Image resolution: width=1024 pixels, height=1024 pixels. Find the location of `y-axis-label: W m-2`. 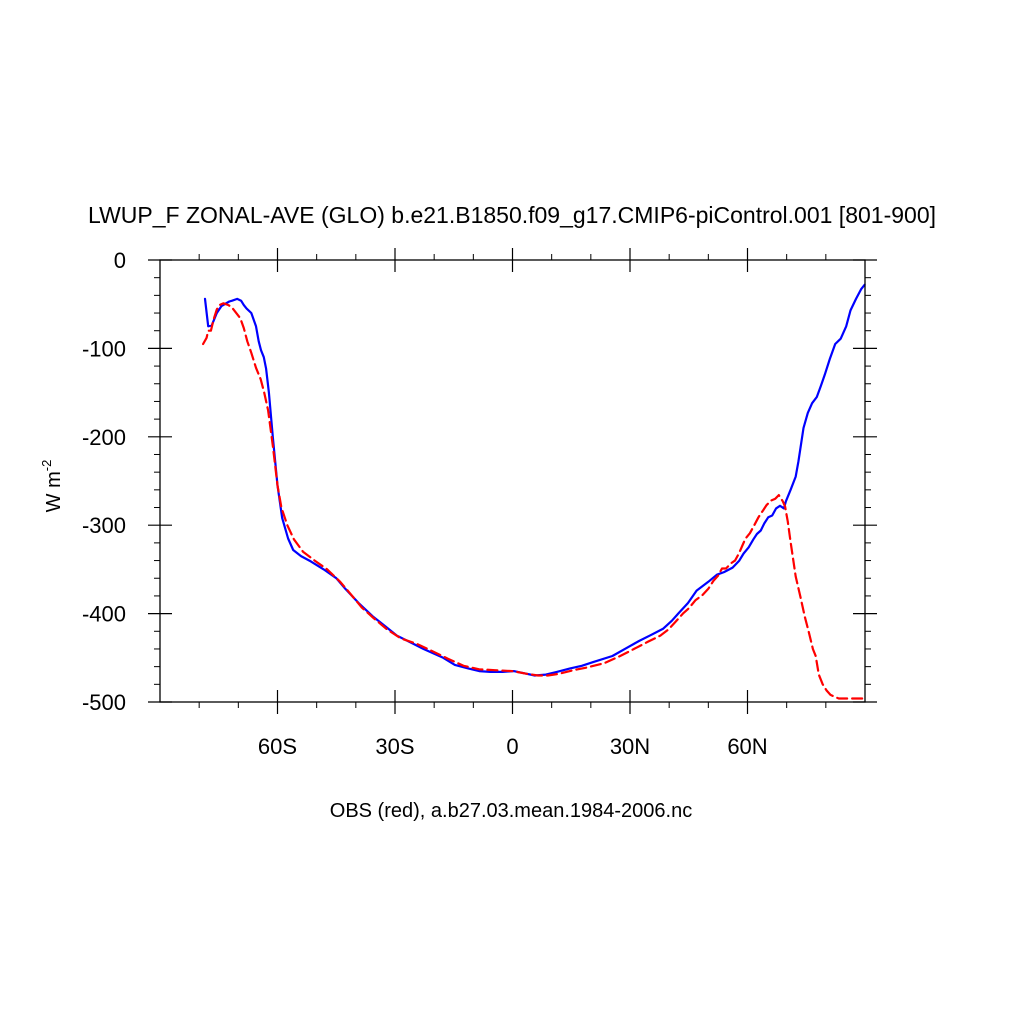

y-axis-label: W m-2 is located at coordinates (52, 486).